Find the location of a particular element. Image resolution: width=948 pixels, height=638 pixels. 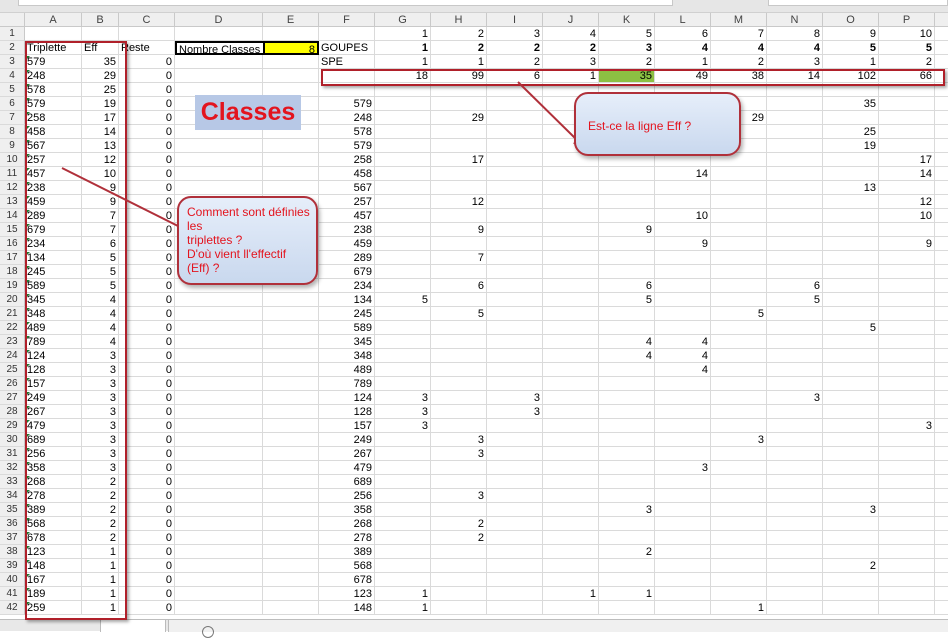

cell-O37 is located at coordinates (851, 538).